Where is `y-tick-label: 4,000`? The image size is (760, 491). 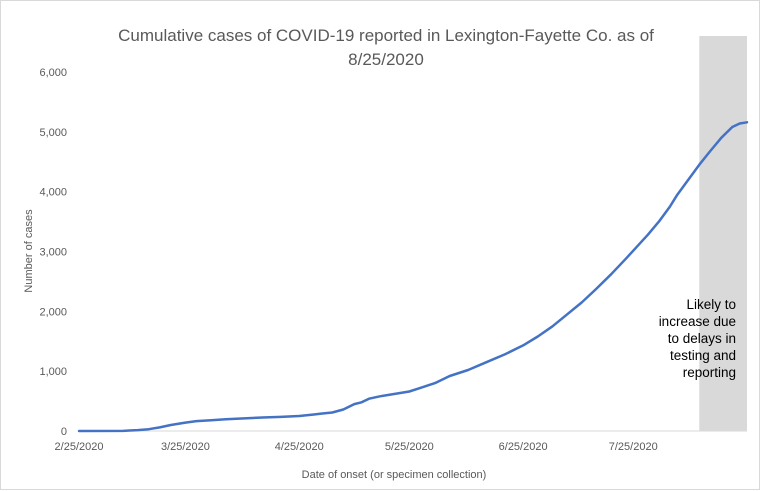
y-tick-label: 4,000 is located at coordinates (53, 193).